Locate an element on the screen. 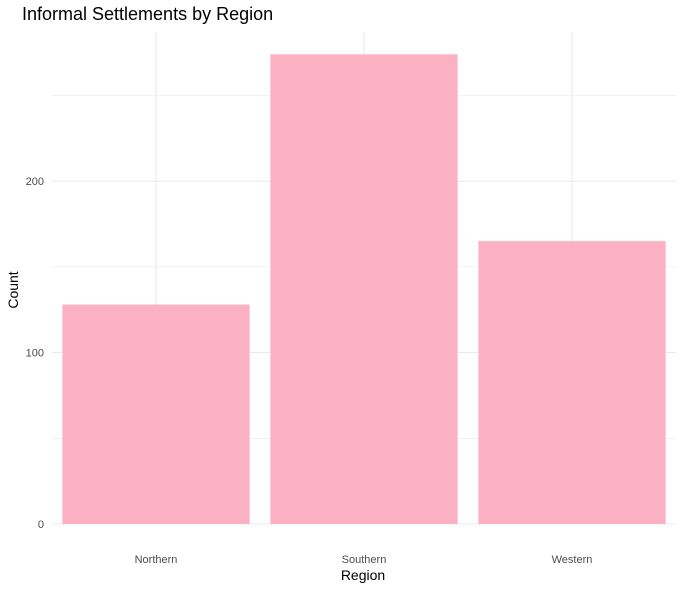  x-tick-label: Southern is located at coordinates (364, 560).